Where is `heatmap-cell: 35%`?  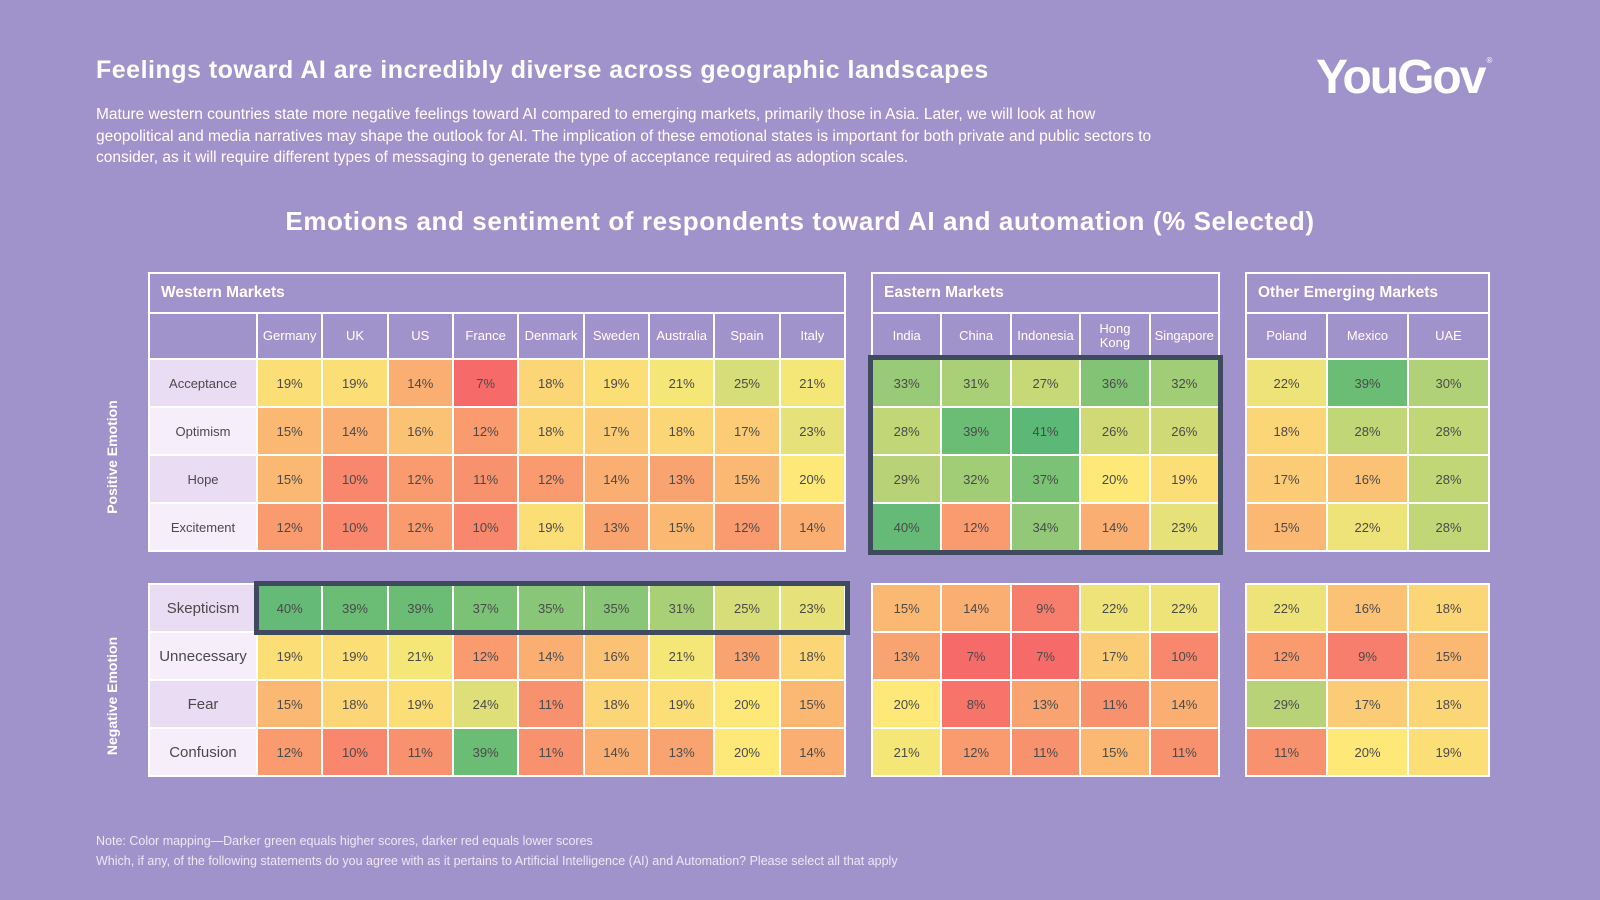 heatmap-cell: 35% is located at coordinates (616, 608).